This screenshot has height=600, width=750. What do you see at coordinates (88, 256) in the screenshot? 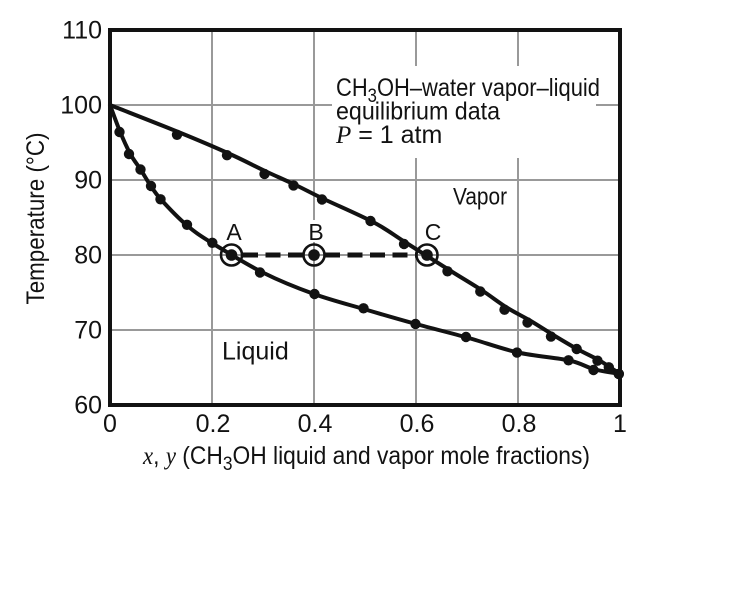
I see `svg-text: 80` at bounding box center [88, 256].